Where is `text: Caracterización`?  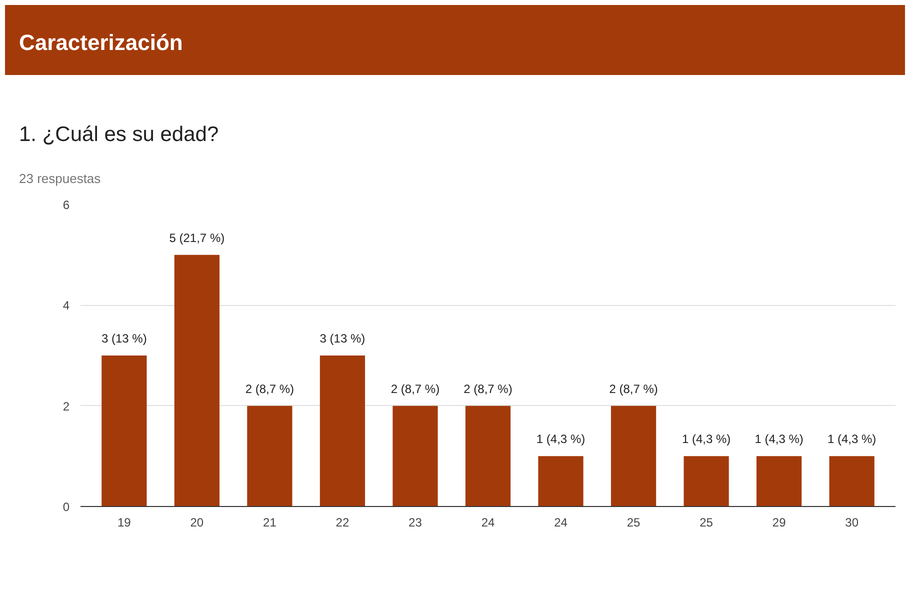
text: Caracterización is located at coordinates (101, 43).